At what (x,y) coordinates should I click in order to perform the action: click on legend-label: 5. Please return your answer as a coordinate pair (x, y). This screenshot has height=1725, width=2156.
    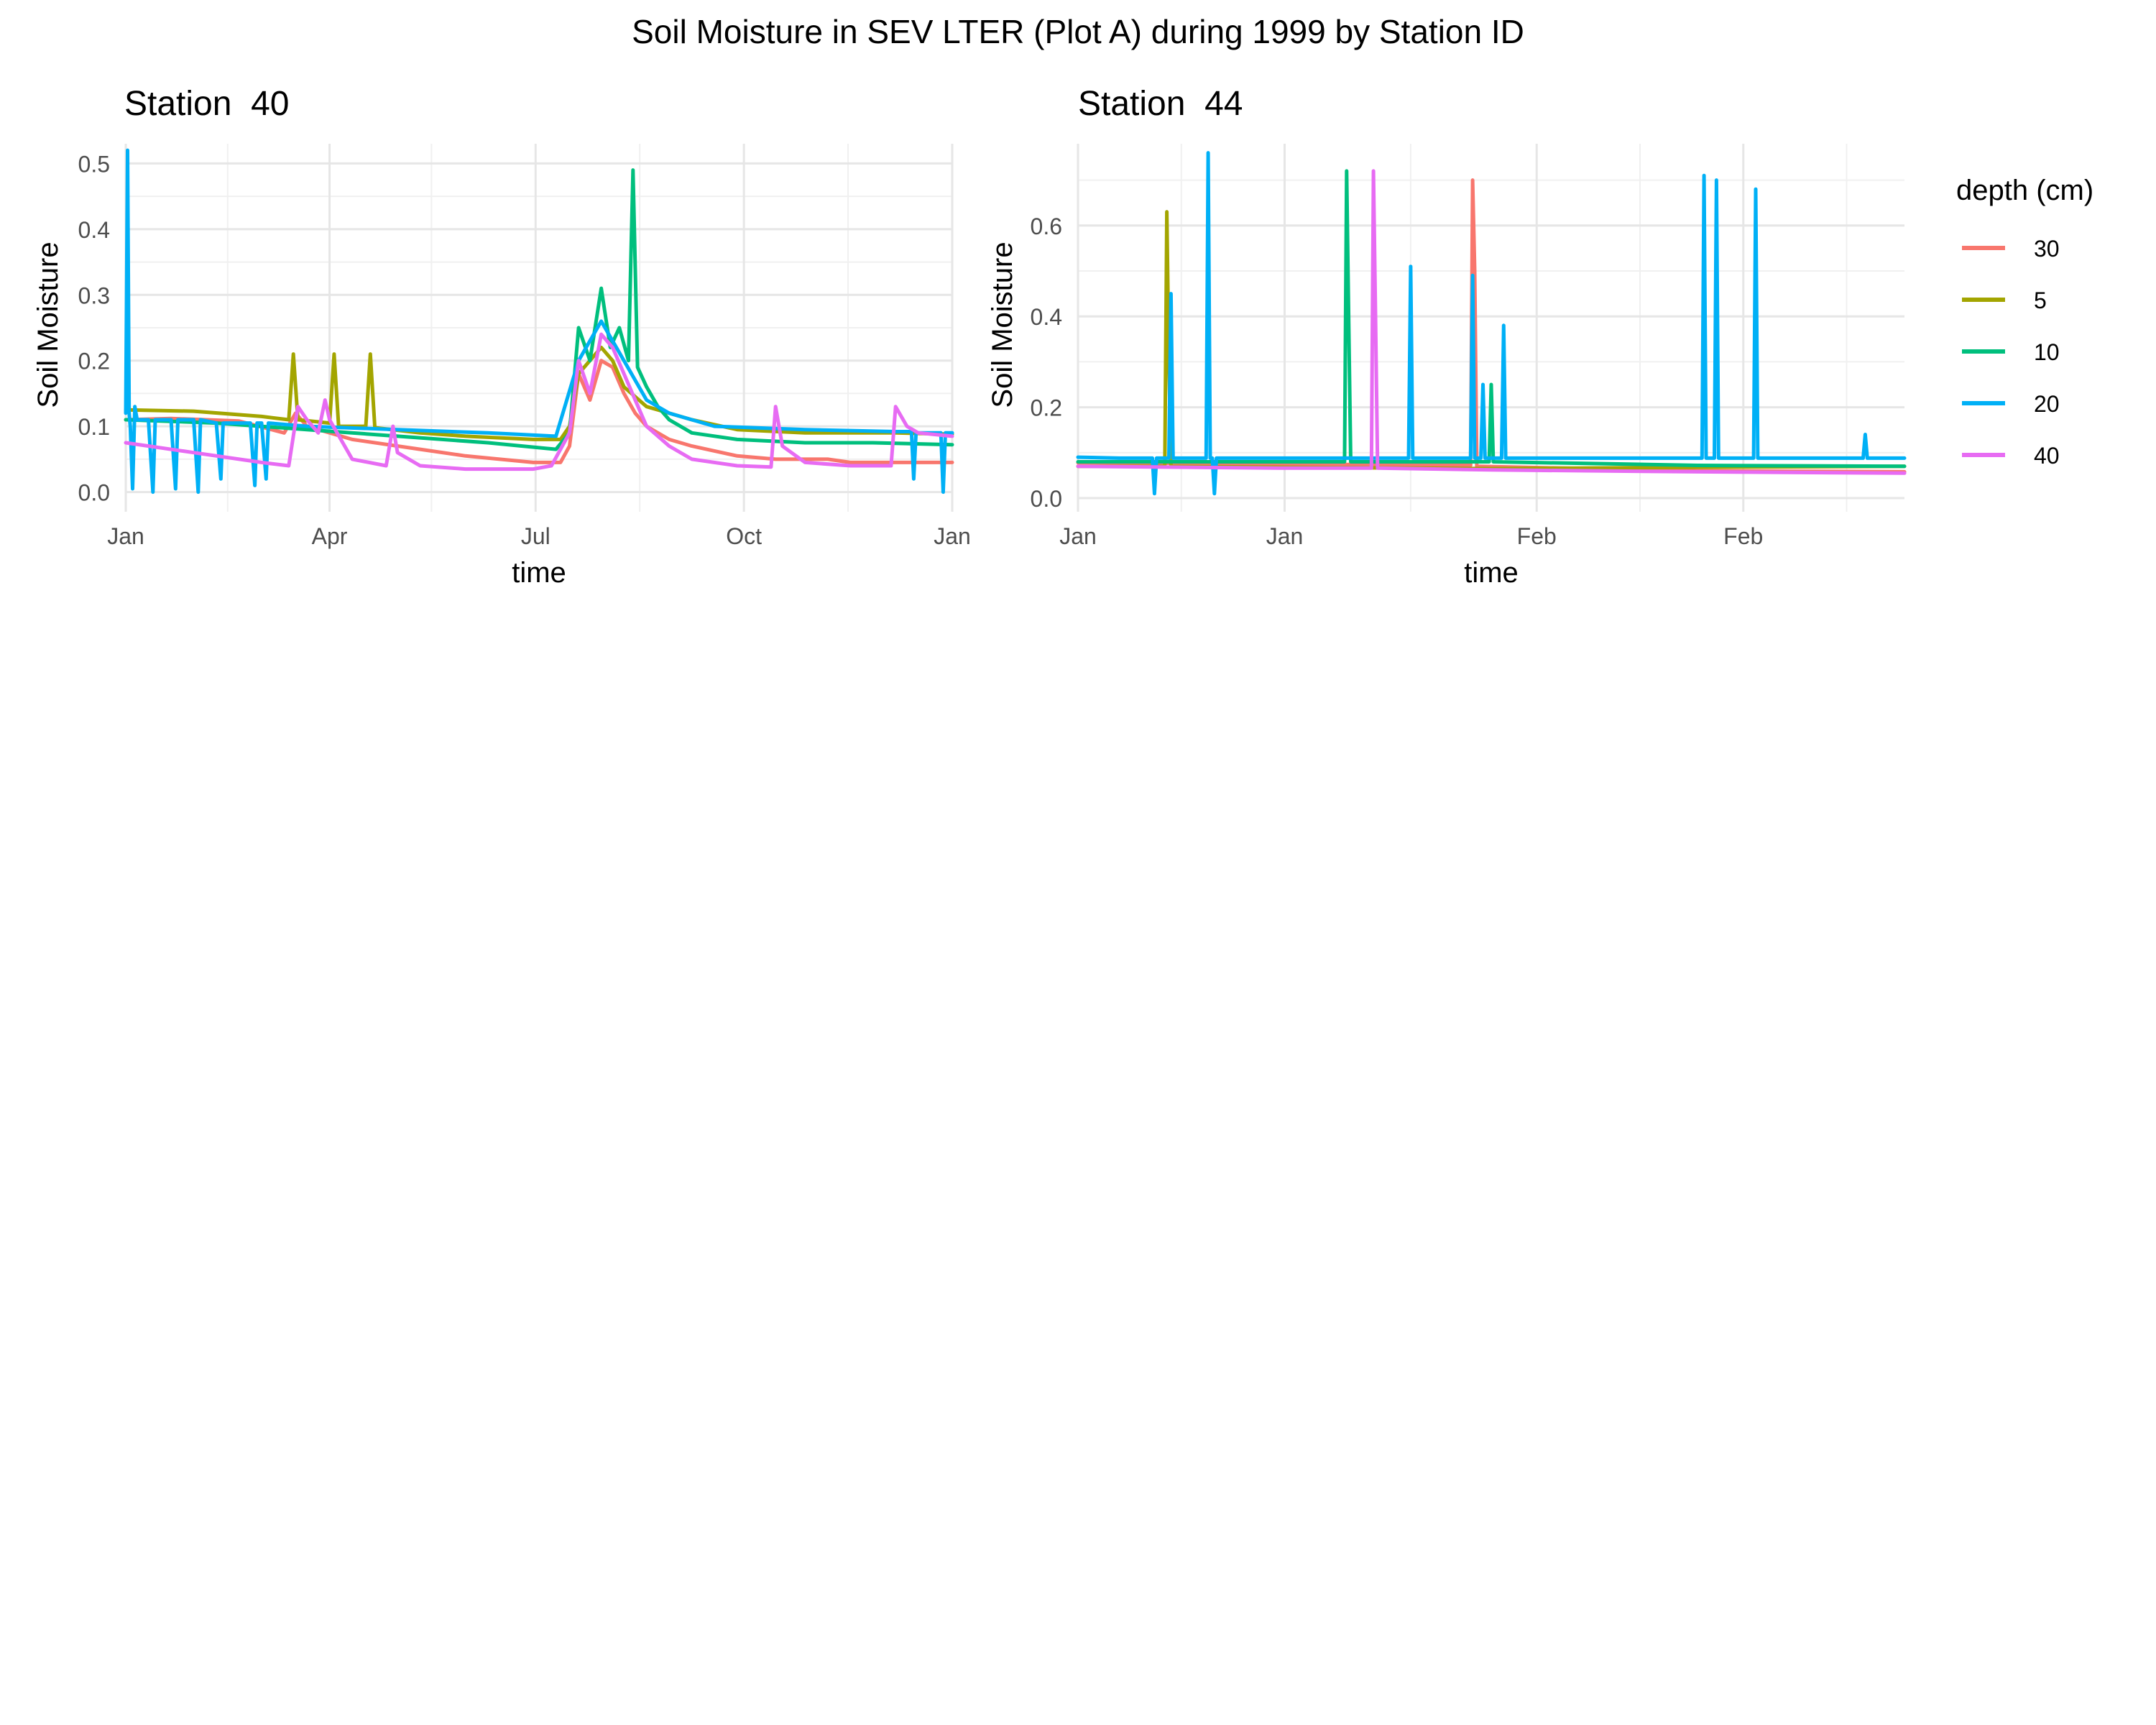
    Looking at the image, I should click on (2040, 300).